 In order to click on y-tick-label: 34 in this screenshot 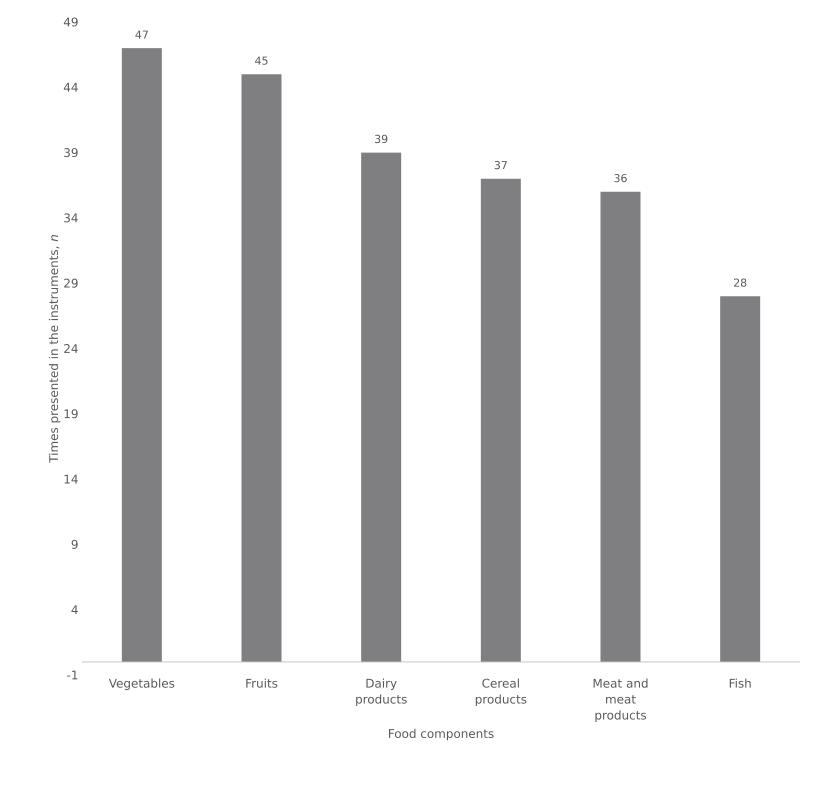, I will do `click(71, 217)`.